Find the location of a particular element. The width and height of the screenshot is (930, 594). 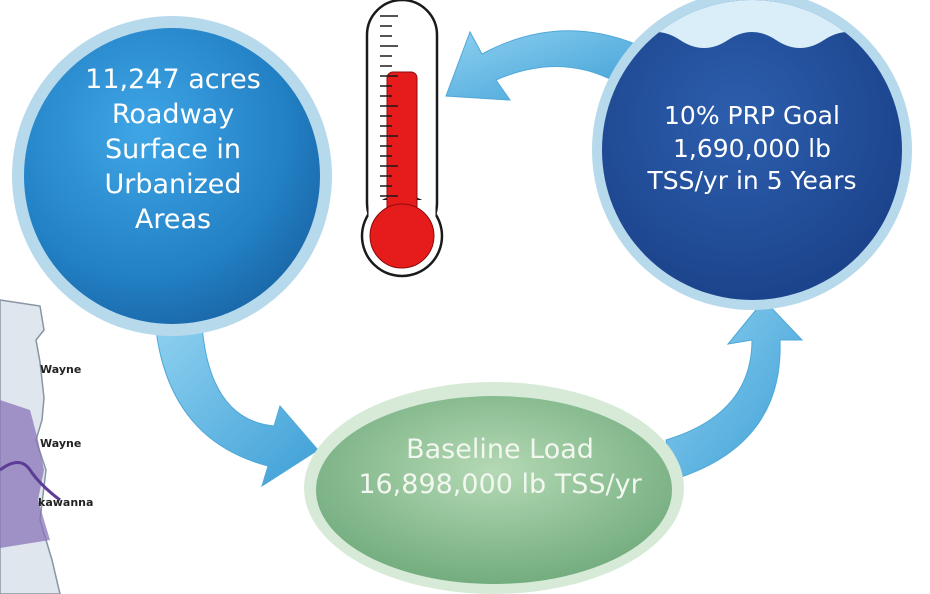

goal-line-2: 1,690,000 lb is located at coordinates (752, 148).